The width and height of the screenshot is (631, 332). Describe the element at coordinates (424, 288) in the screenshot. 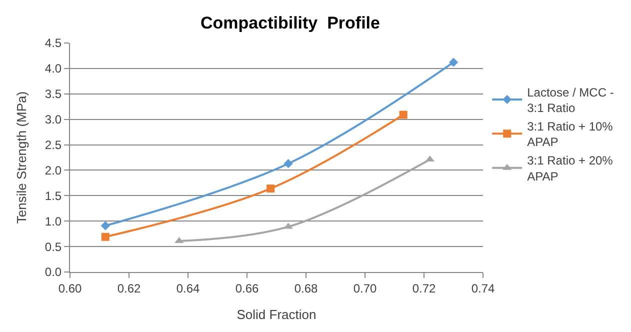

I see `x-tick-label: 0.72` at that location.